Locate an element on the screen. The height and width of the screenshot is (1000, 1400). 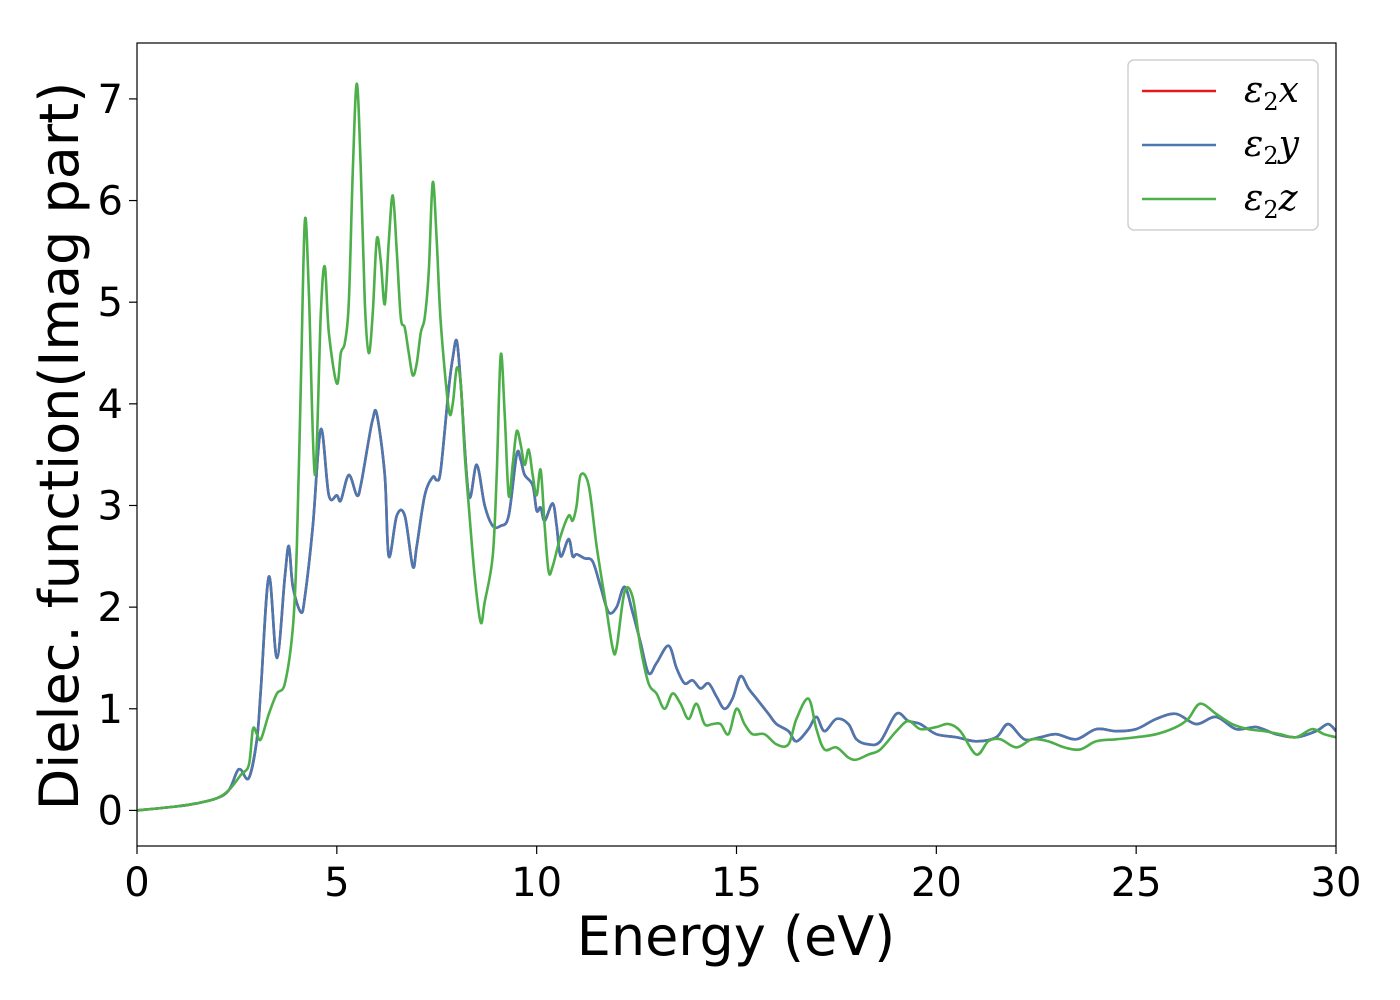
y-tick-label: 2 is located at coordinates (110, 608).